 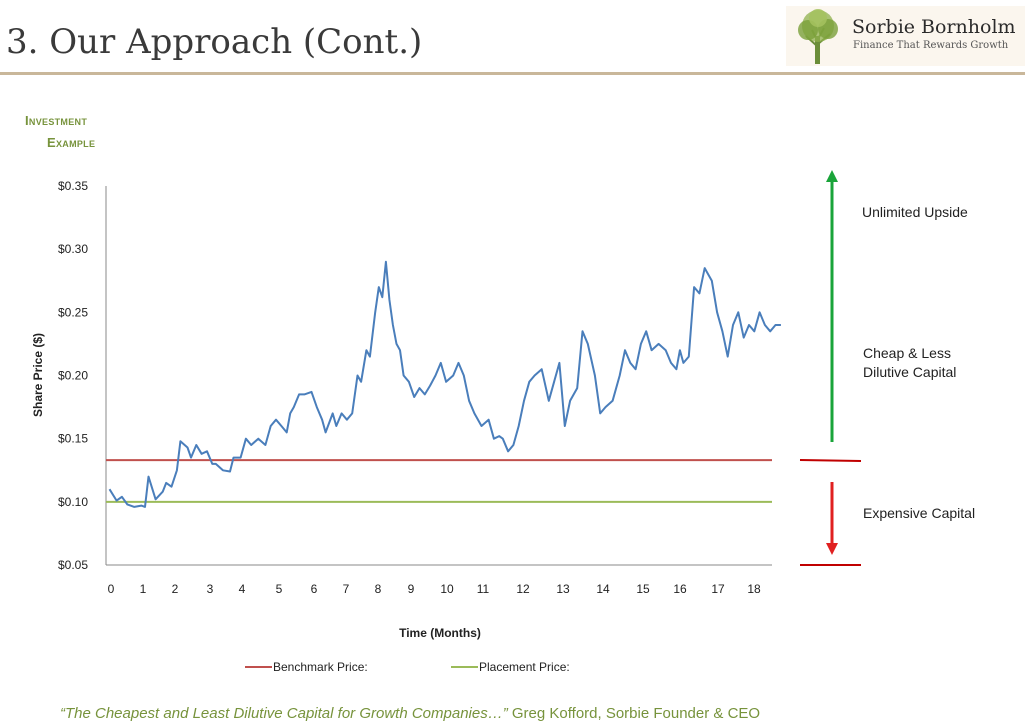 I want to click on x-tick-label: 5, so click(x=279, y=589).